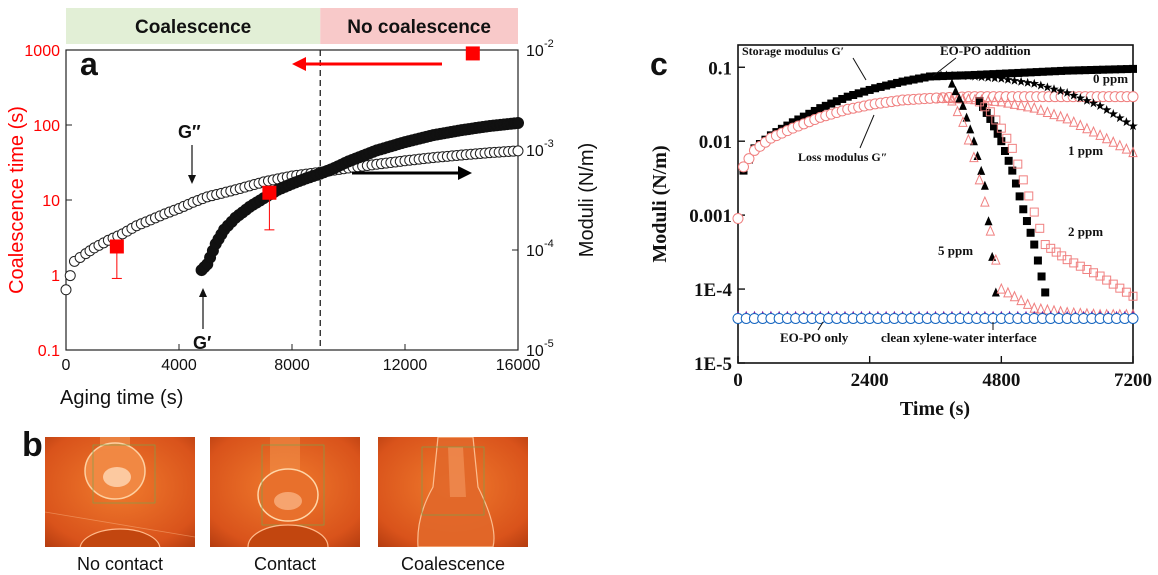 The height and width of the screenshot is (575, 1158). What do you see at coordinates (179, 365) in the screenshot?
I see `x-tick-label-a: 4000` at bounding box center [179, 365].